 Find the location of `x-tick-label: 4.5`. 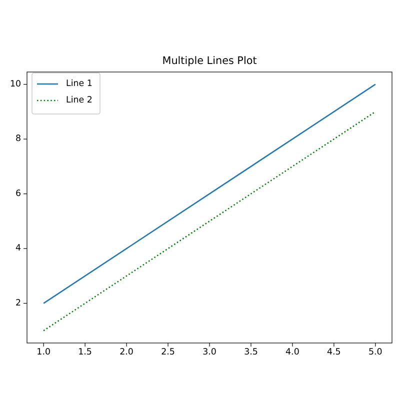

x-tick-label: 4.5 is located at coordinates (334, 353).